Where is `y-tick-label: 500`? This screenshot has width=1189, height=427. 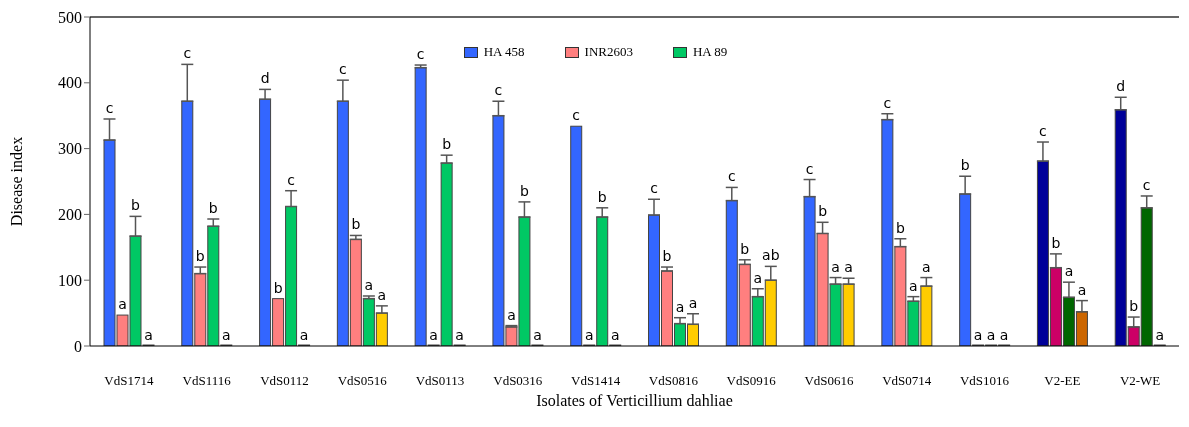
y-tick-label: 500 is located at coordinates (70, 17).